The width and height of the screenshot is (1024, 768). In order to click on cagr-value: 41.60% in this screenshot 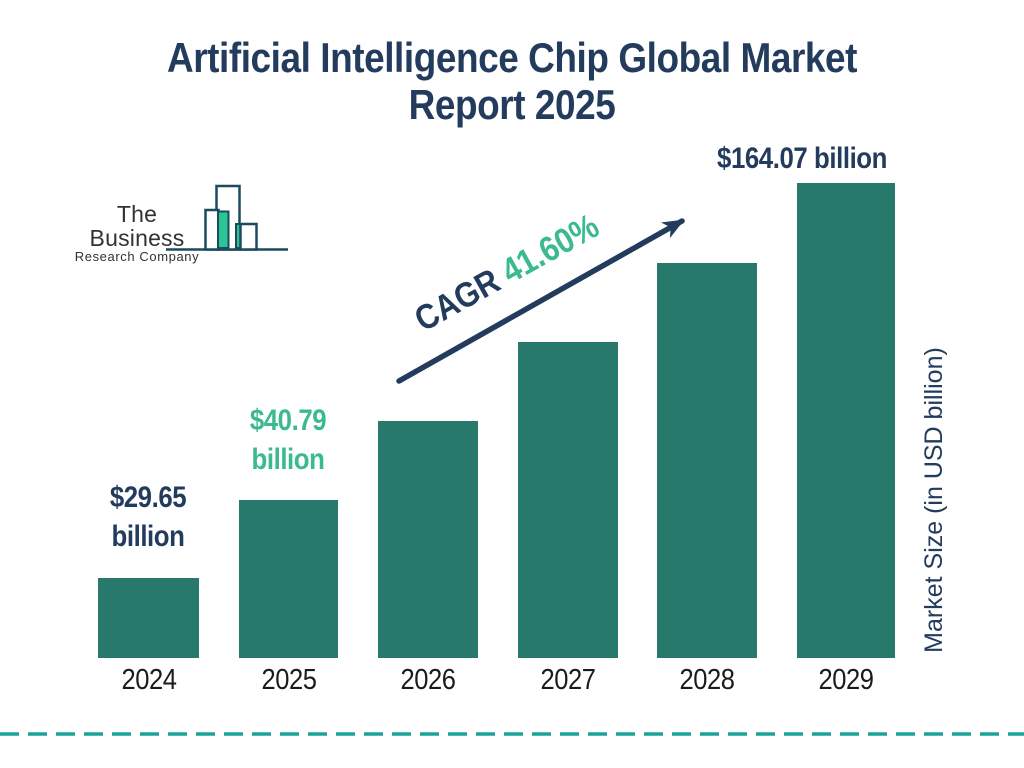, I will do `click(550, 249)`.